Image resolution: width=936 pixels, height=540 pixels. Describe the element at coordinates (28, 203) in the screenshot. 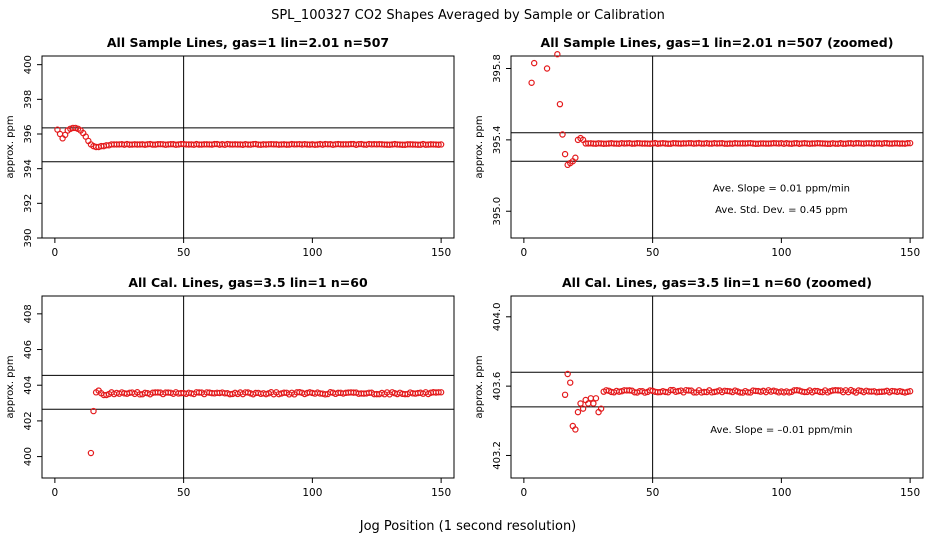

I see `y-tick-label: 392` at that location.